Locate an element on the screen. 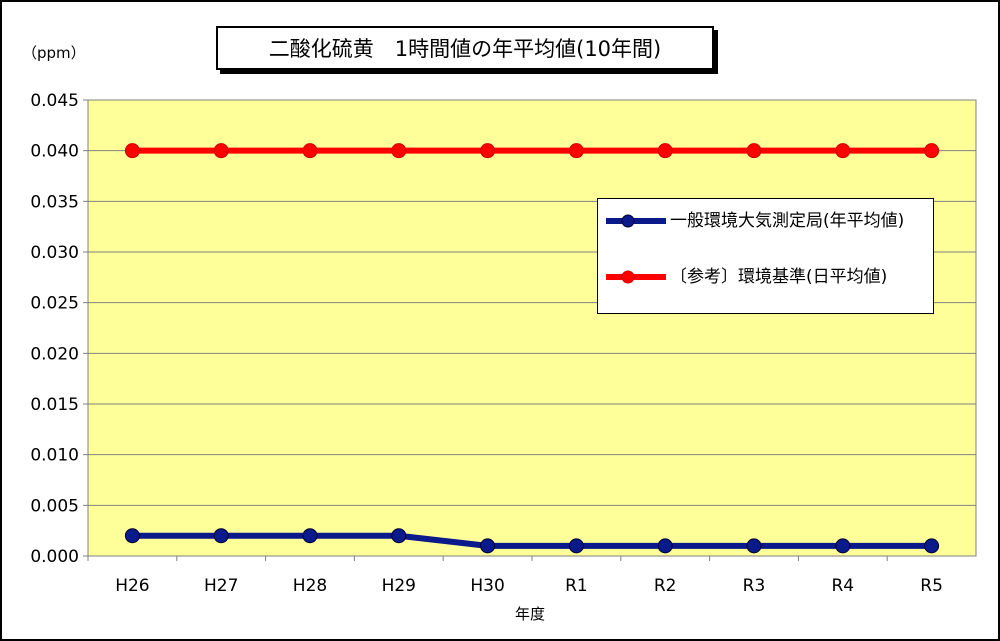 The width and height of the screenshot is (1000, 641). y-tick-label: 0.010 is located at coordinates (54, 456).